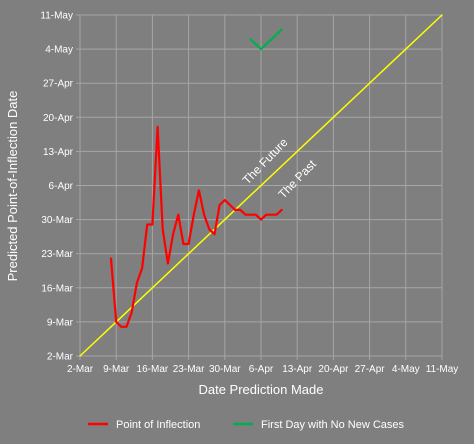 This screenshot has width=474, height=444. I want to click on x-tick-label: 16-Mar, so click(153, 369).